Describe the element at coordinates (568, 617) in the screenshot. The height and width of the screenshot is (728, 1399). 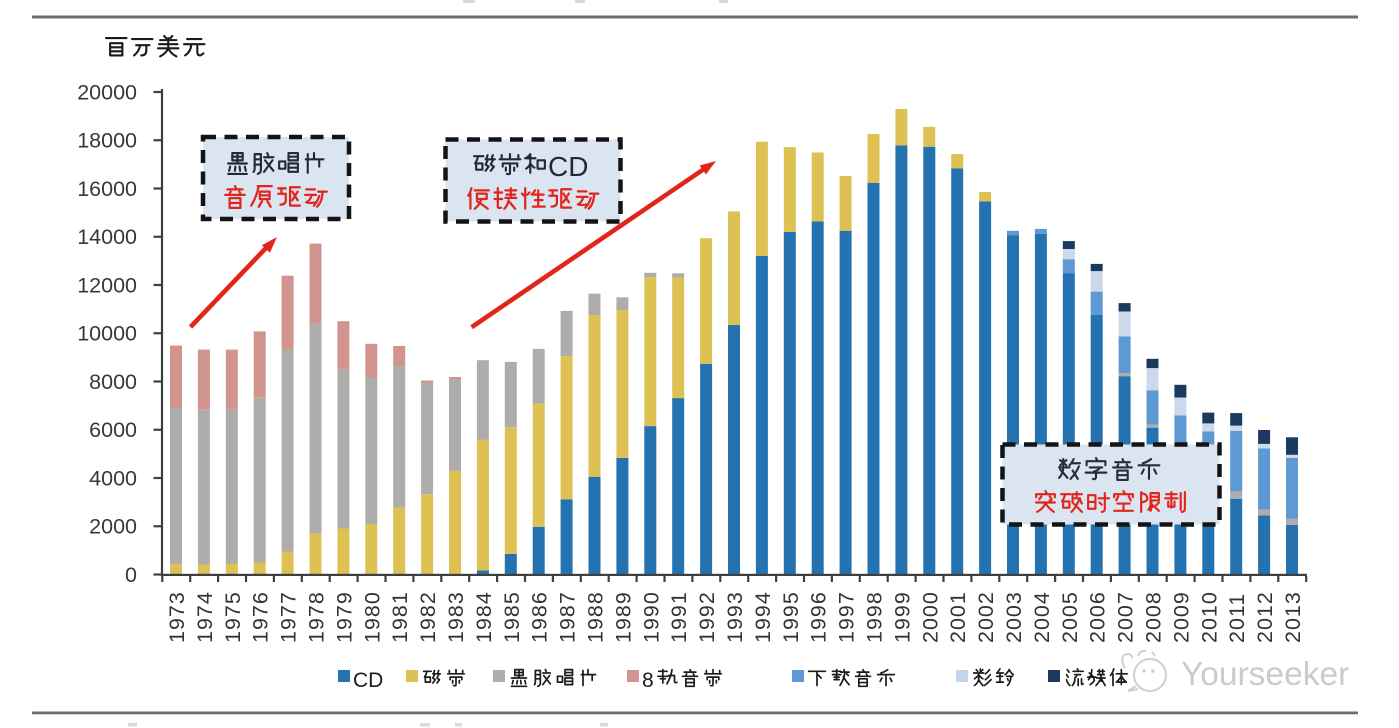
I see `svg-text: 1987` at that location.